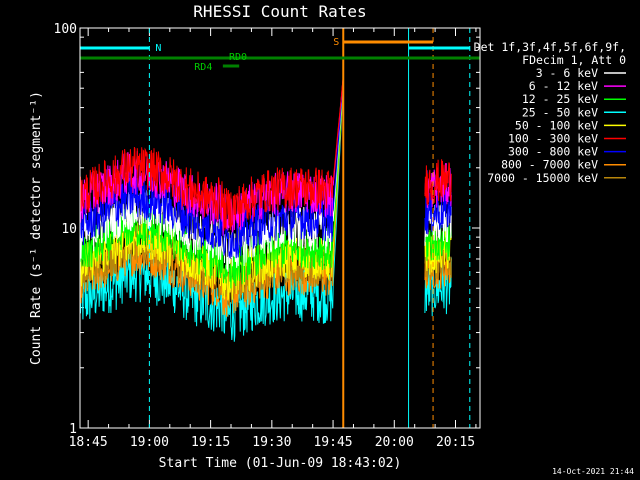 This screenshot has width=640, height=480. What do you see at coordinates (567, 73) in the screenshot?
I see `legend-label: 3 - 6 keV` at bounding box center [567, 73].